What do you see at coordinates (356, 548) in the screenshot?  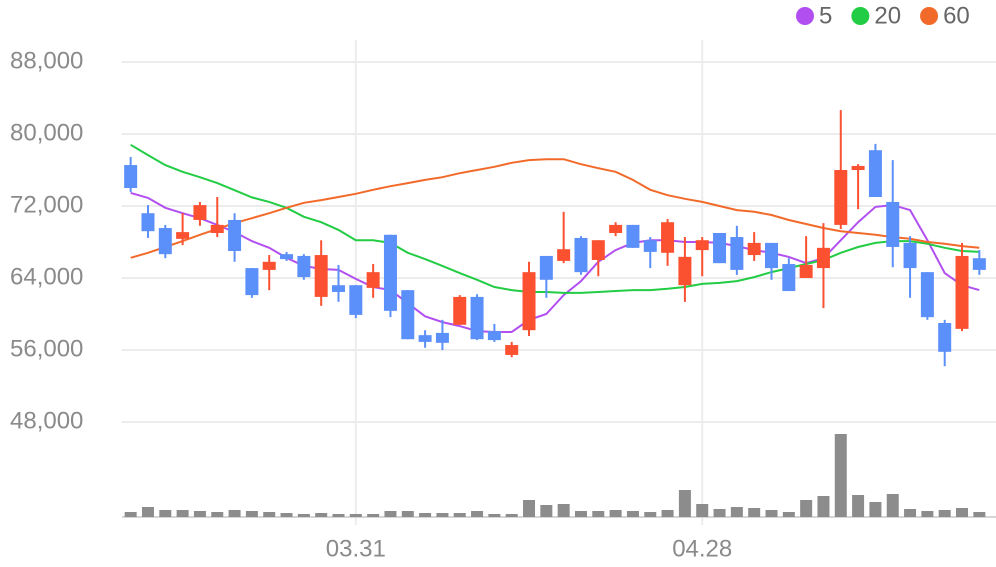 I see `x-tick-label: 03.31` at bounding box center [356, 548].